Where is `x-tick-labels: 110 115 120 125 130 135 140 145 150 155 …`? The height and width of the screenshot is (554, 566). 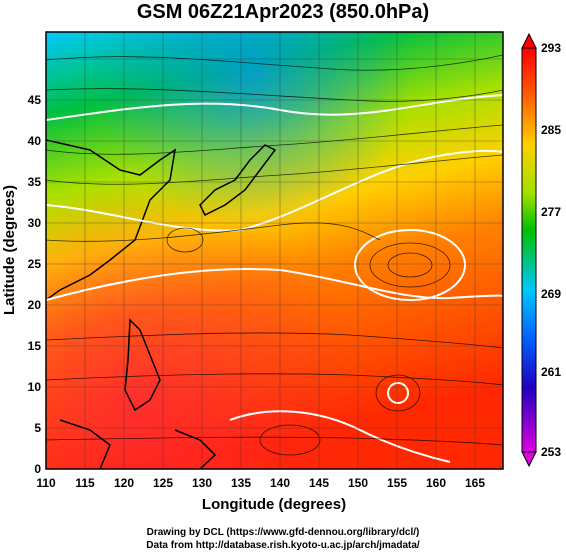 x-tick-labels: 110 115 120 125 130 135 140 145 150 155 … is located at coordinates (260, 483).